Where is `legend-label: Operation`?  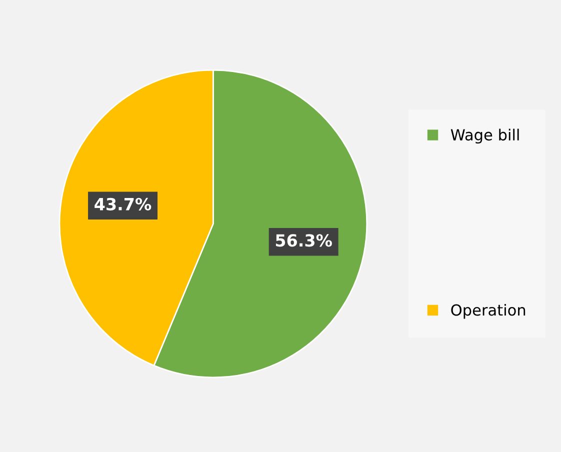 legend-label: Operation is located at coordinates (488, 311).